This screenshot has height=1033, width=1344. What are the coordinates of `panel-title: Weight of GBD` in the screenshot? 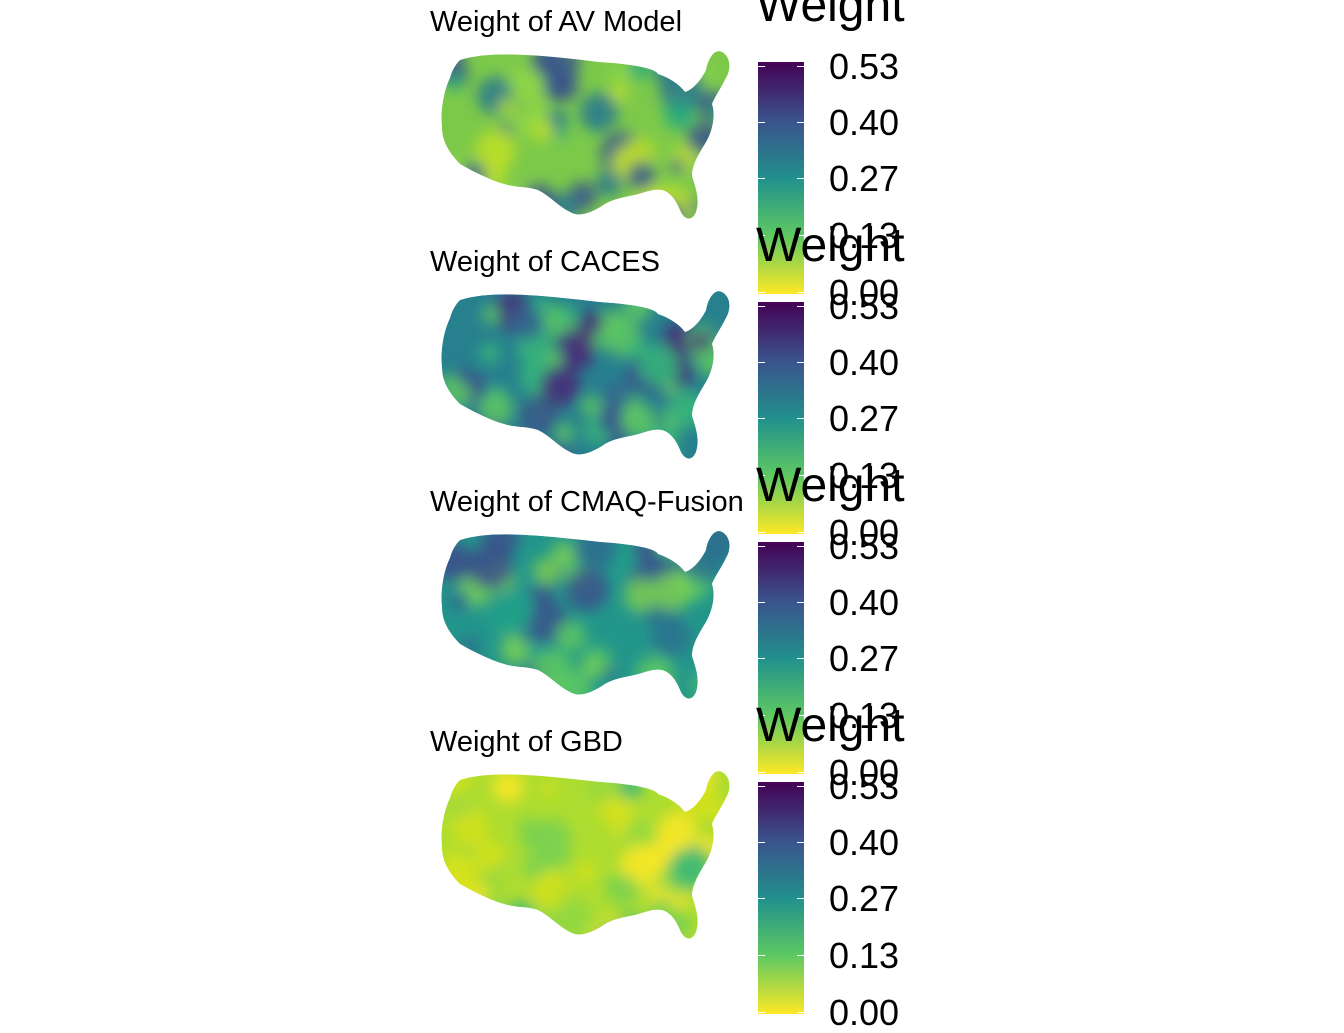 It's located at (526, 742).